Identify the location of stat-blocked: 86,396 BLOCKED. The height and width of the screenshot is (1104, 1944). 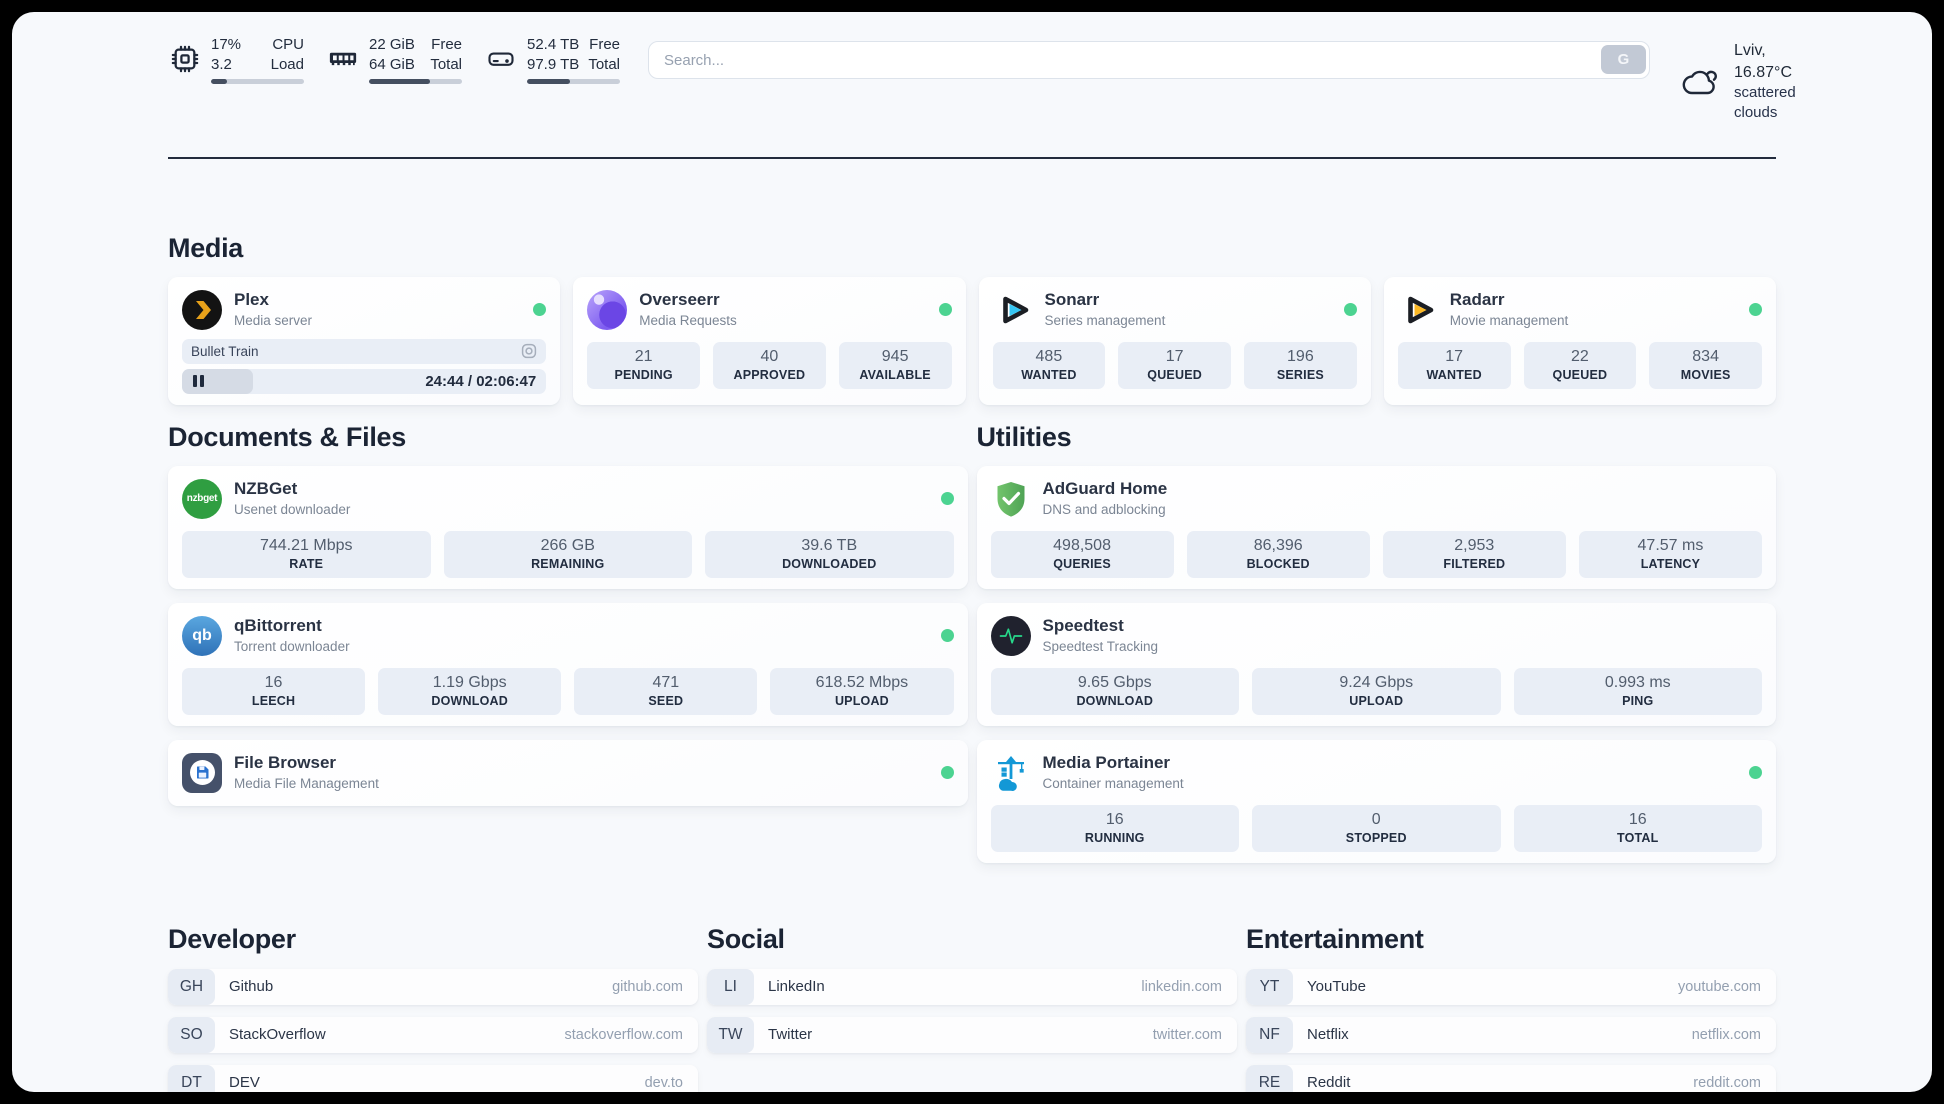
(1278, 554).